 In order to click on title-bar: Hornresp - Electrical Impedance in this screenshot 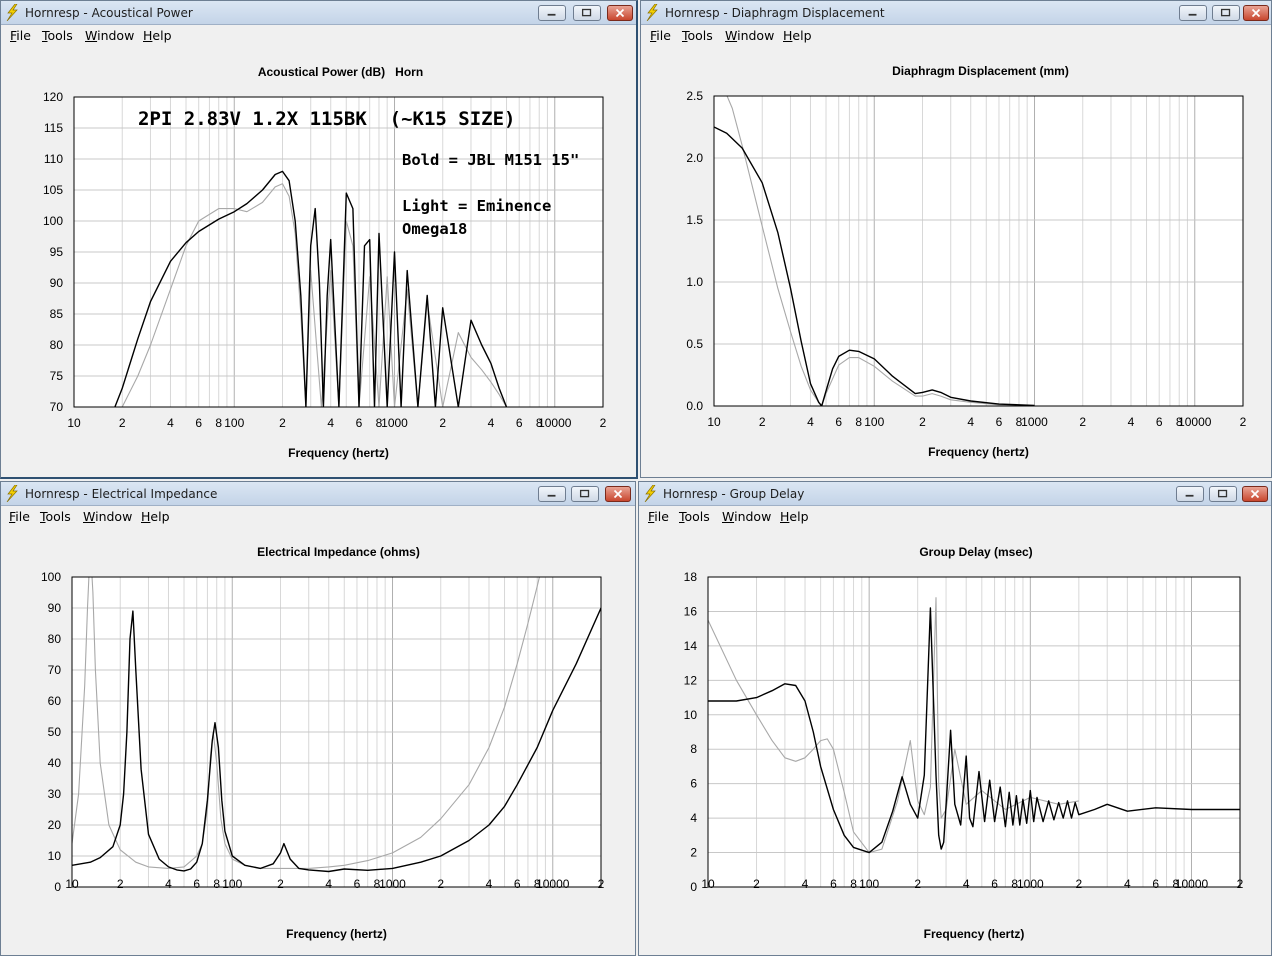, I will do `click(318, 494)`.